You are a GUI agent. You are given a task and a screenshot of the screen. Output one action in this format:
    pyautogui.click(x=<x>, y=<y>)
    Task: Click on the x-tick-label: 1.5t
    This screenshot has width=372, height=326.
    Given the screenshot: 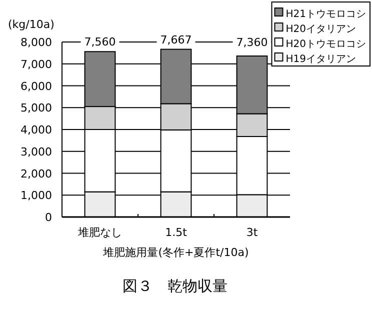 What is the action you would take?
    pyautogui.click(x=176, y=232)
    